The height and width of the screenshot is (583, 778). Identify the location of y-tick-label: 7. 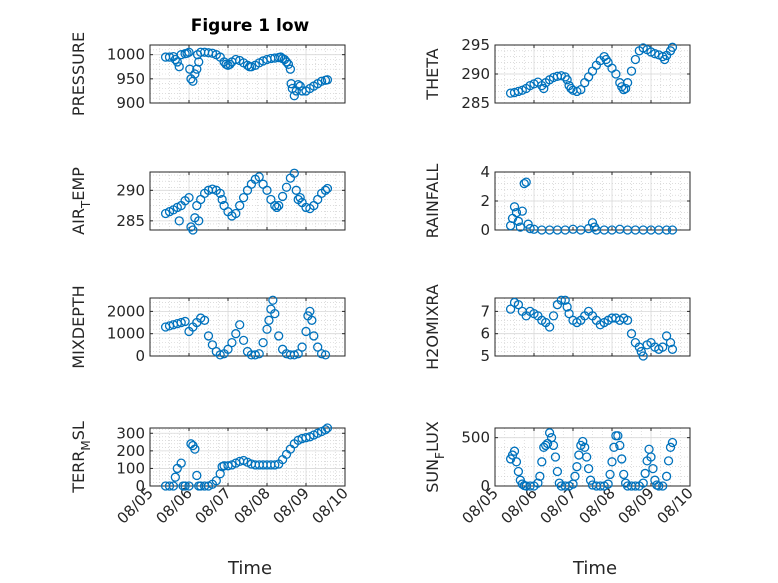
(485, 311).